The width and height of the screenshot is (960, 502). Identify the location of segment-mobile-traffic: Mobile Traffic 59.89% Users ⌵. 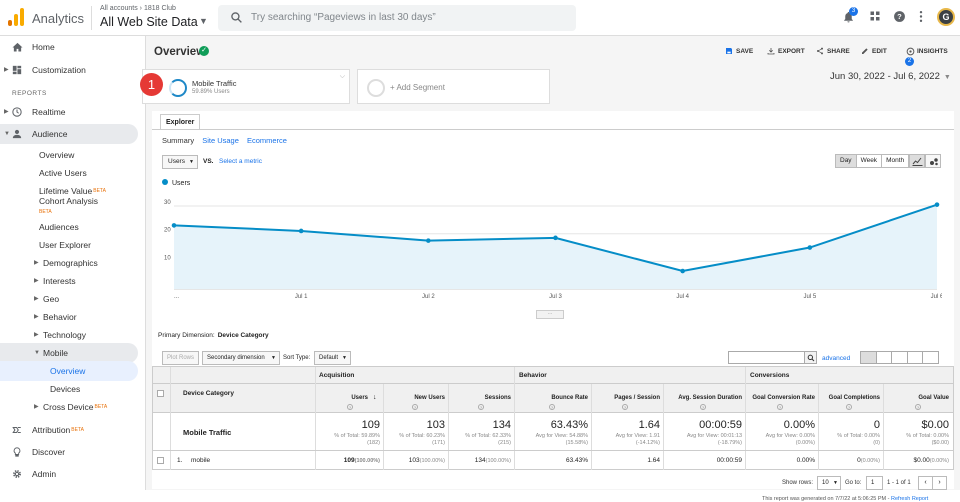
(246, 86).